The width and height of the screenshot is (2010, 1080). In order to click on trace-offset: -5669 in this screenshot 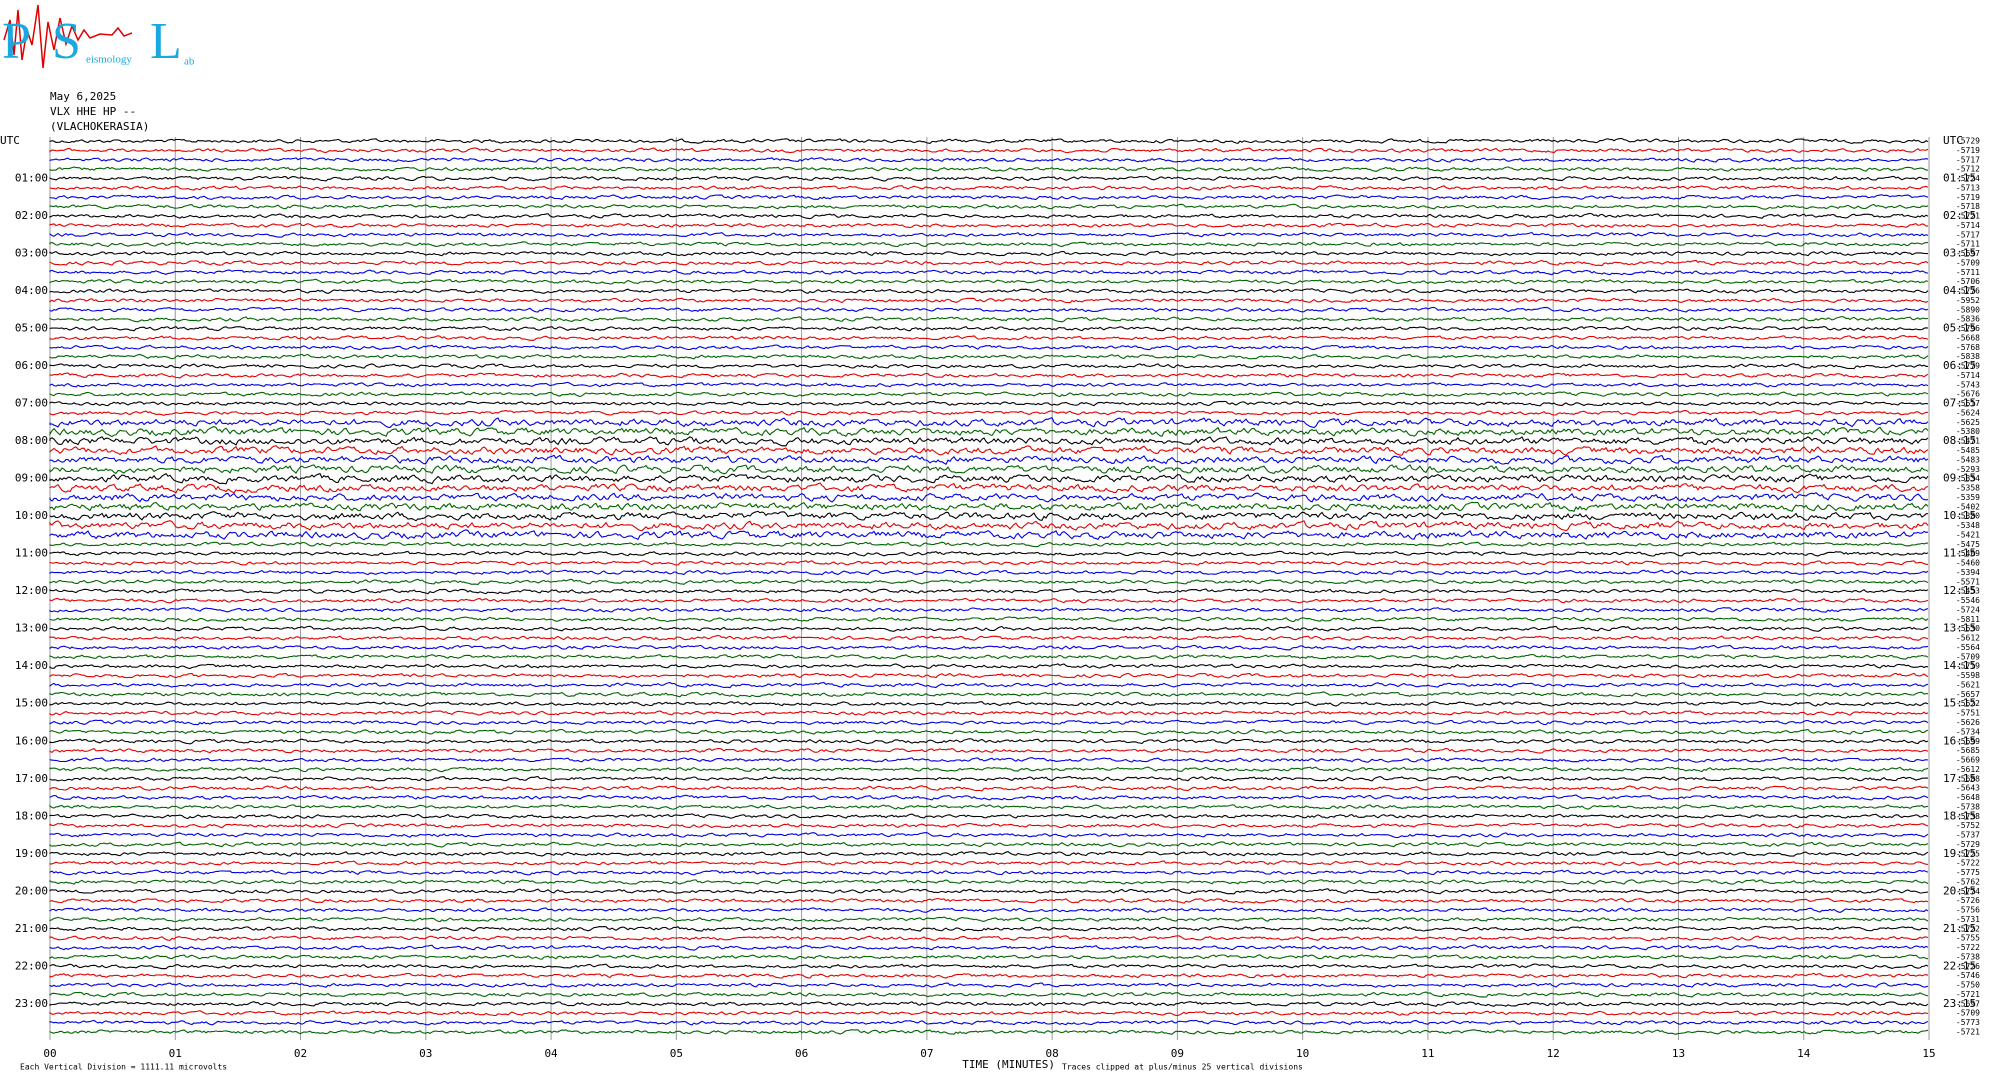, I will do `click(1968, 760)`.